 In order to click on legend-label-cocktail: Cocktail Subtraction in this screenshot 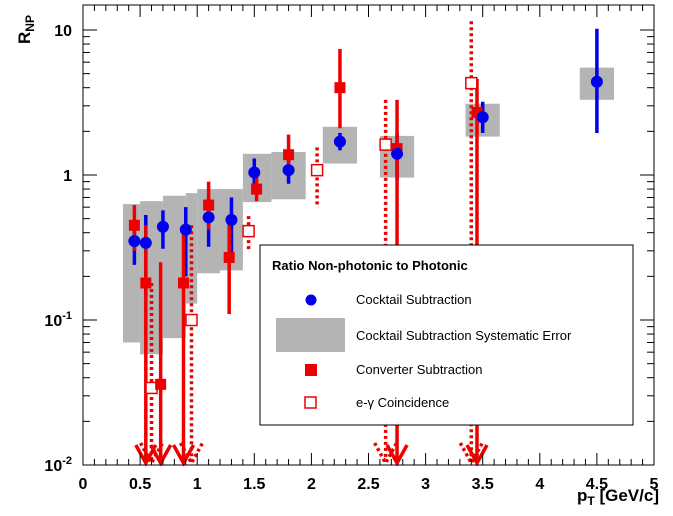, I will do `click(414, 299)`.